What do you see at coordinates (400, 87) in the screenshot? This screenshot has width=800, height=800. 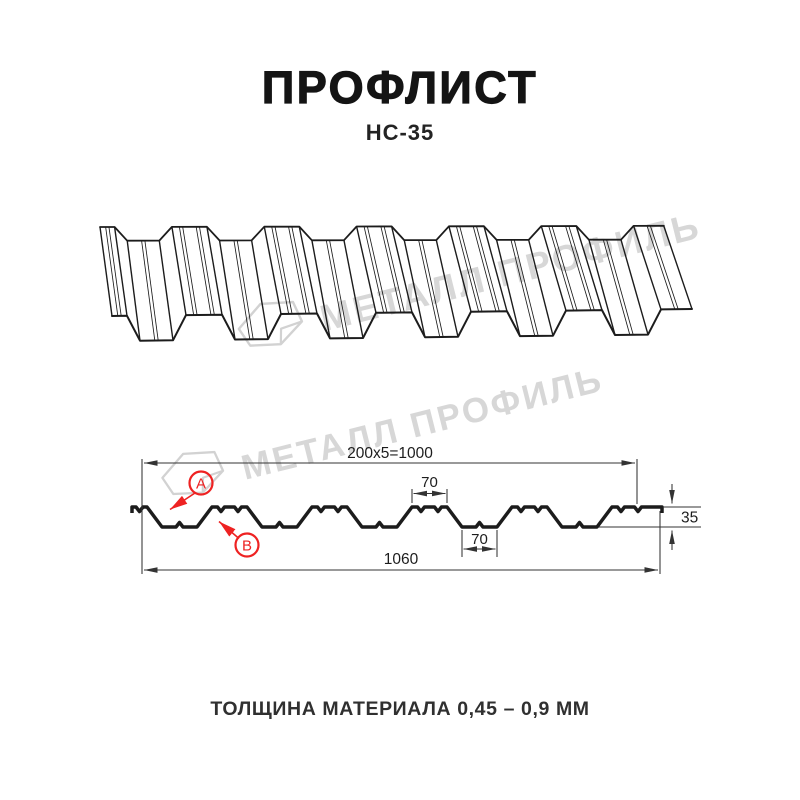 I see `page-title: ПРОФЛИСТ` at bounding box center [400, 87].